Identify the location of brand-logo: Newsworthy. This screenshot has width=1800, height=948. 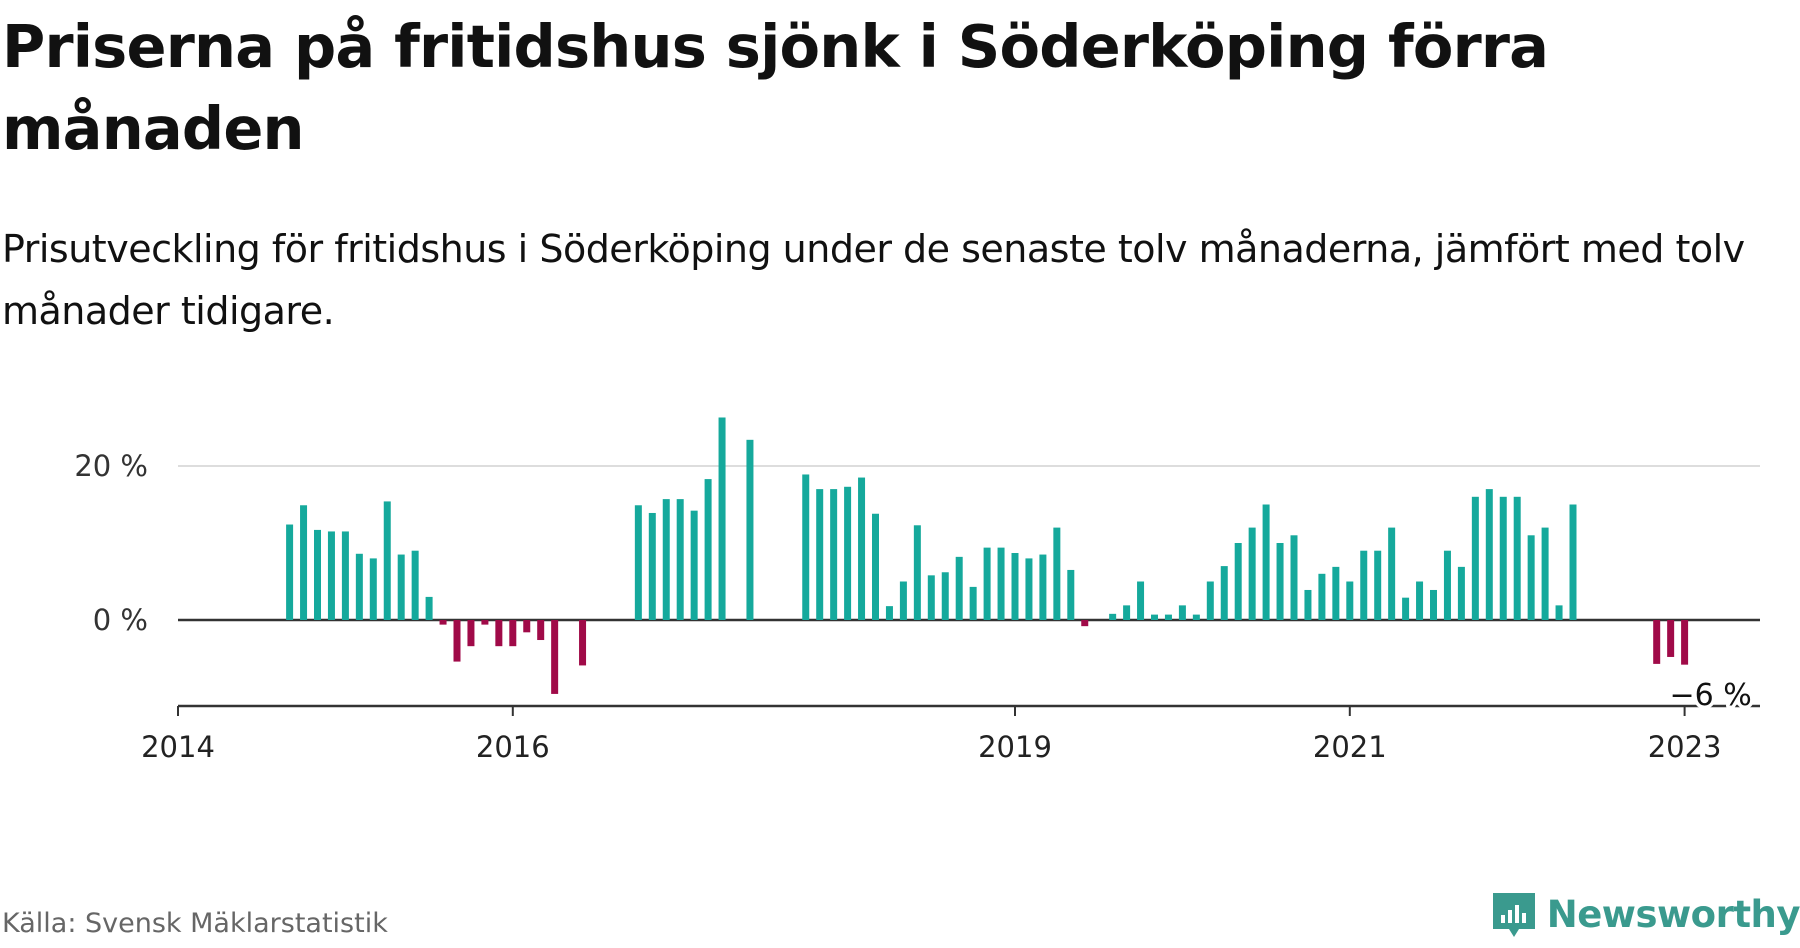
(1644, 914).